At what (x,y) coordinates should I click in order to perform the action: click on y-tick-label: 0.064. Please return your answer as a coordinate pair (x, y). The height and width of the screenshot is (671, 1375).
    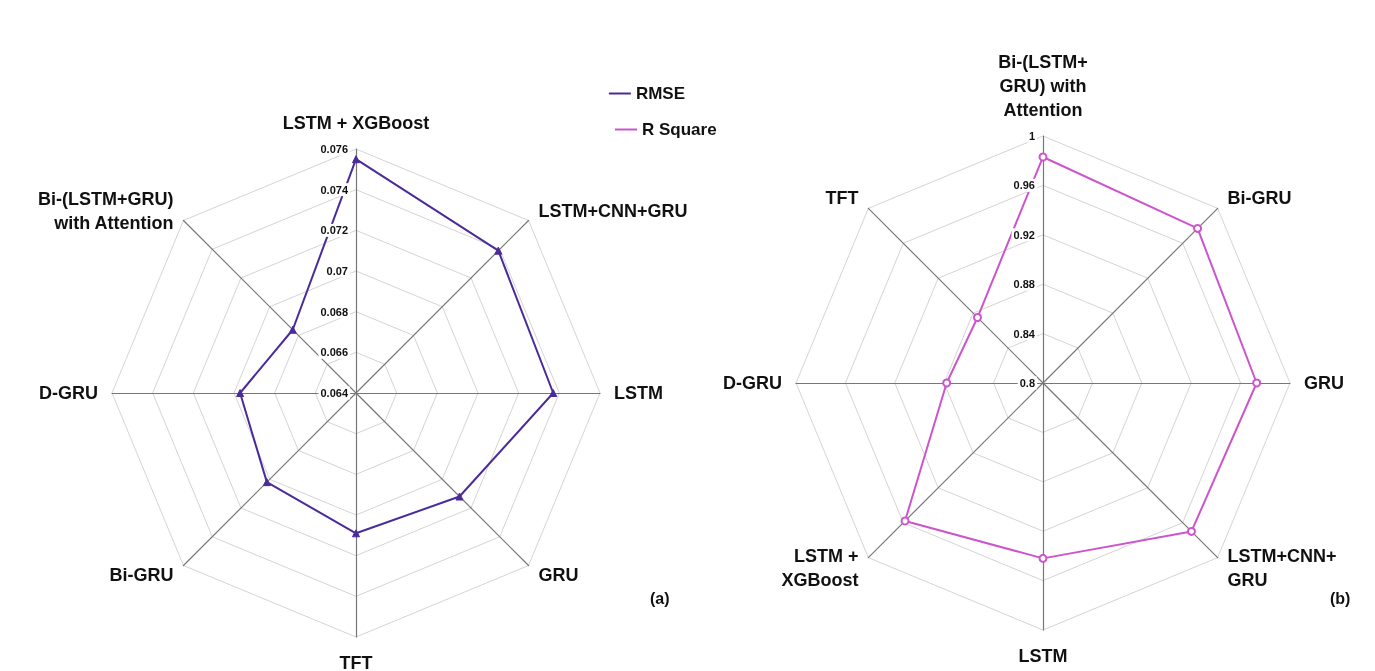
    Looking at the image, I should click on (334, 393).